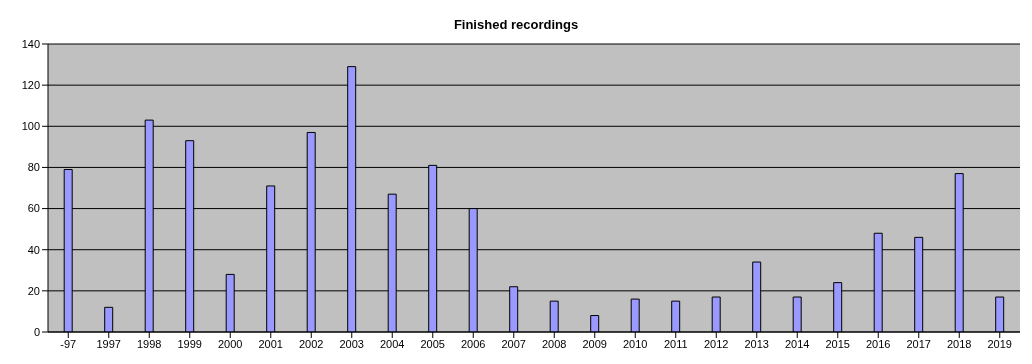  I want to click on y-tick-label: 120, so click(30, 85).